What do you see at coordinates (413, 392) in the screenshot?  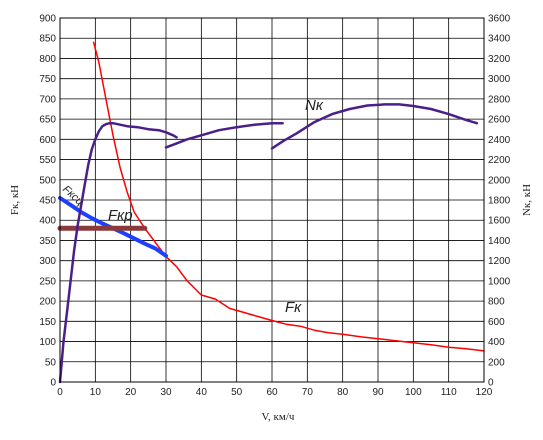 I see `x-tick-label-10: 100` at bounding box center [413, 392].